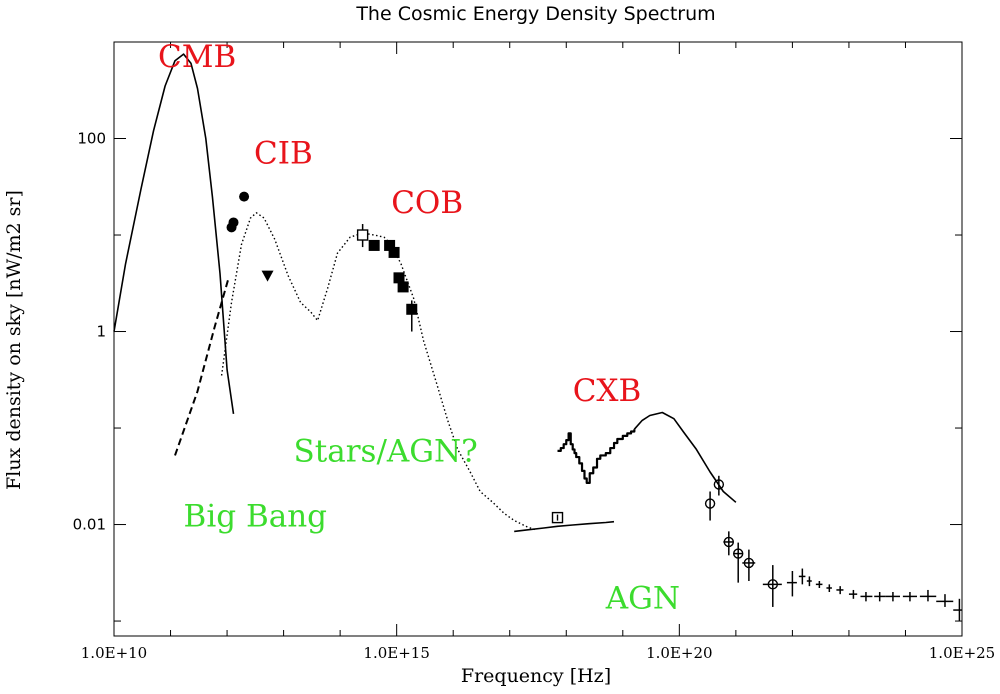 Image resolution: width=1000 pixels, height=694 pixels. What do you see at coordinates (386, 452) in the screenshot?
I see `annotation-label: Stars/AGN?` at bounding box center [386, 452].